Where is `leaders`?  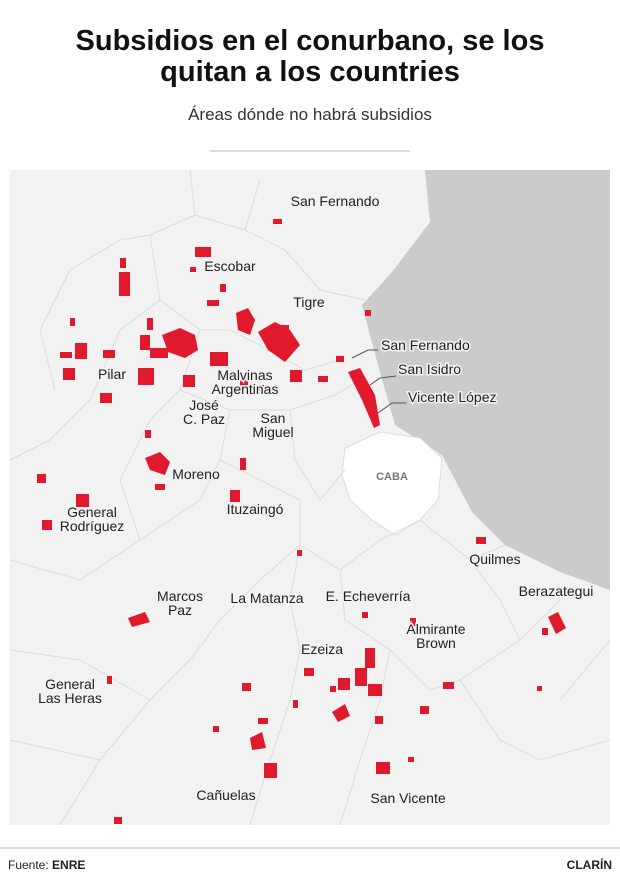 leaders is located at coordinates (378, 381).